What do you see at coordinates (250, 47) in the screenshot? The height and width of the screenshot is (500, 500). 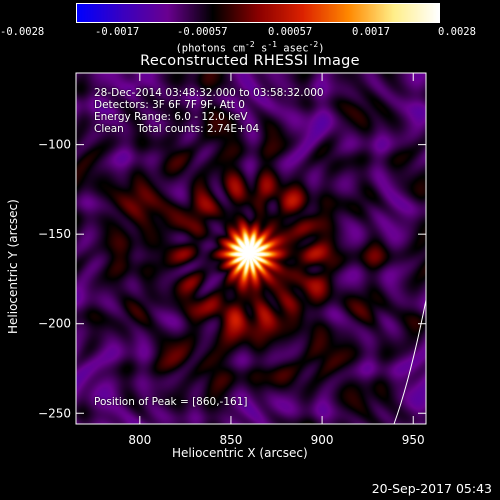 I see `colorbar-units: (photons cm-2 s-1 asec-2)` at bounding box center [250, 47].